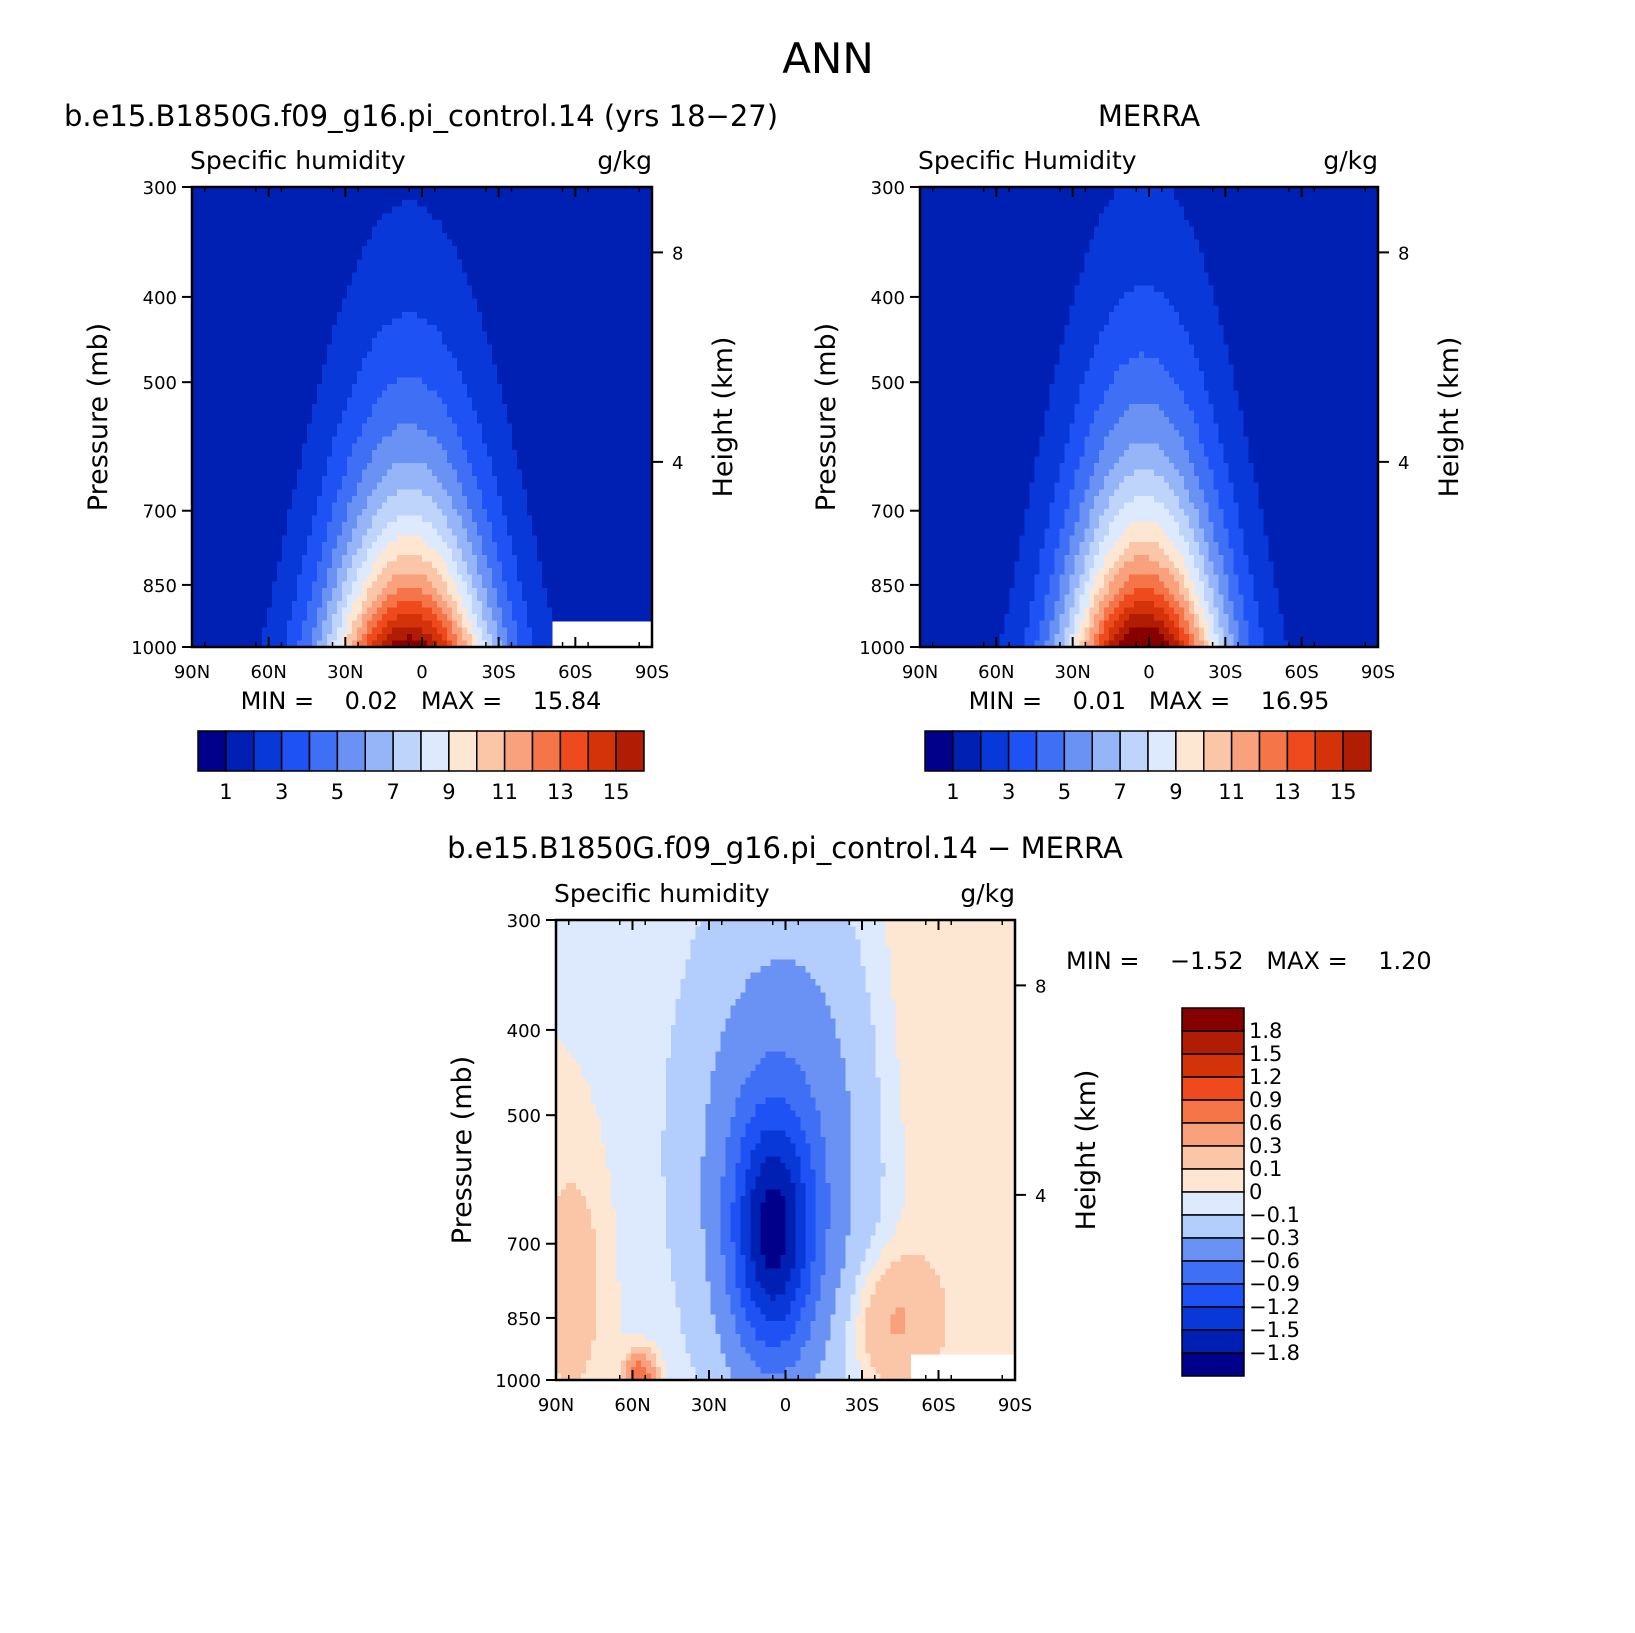 This screenshot has height=1633, width=1635. What do you see at coordinates (422, 417) in the screenshot?
I see `contour-fill` at bounding box center [422, 417].